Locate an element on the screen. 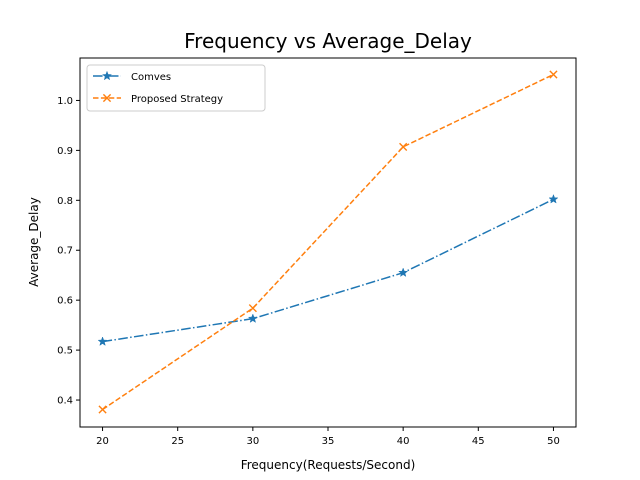 The height and width of the screenshot is (480, 640). y-tick-label: 0.4 is located at coordinates (65, 401).